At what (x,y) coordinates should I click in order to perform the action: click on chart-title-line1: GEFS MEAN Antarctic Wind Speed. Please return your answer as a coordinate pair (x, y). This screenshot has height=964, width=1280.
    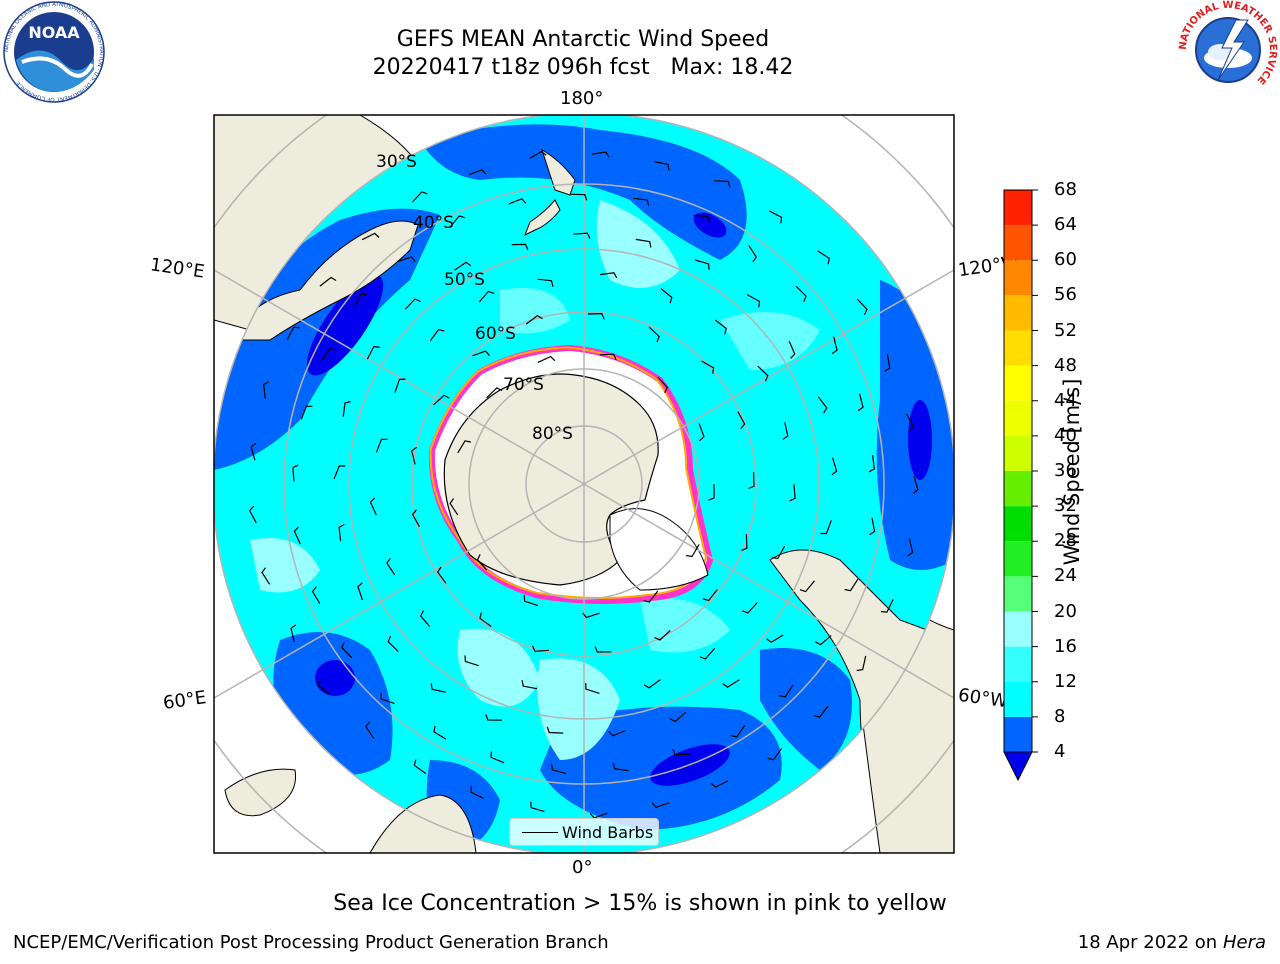
    Looking at the image, I should click on (583, 39).